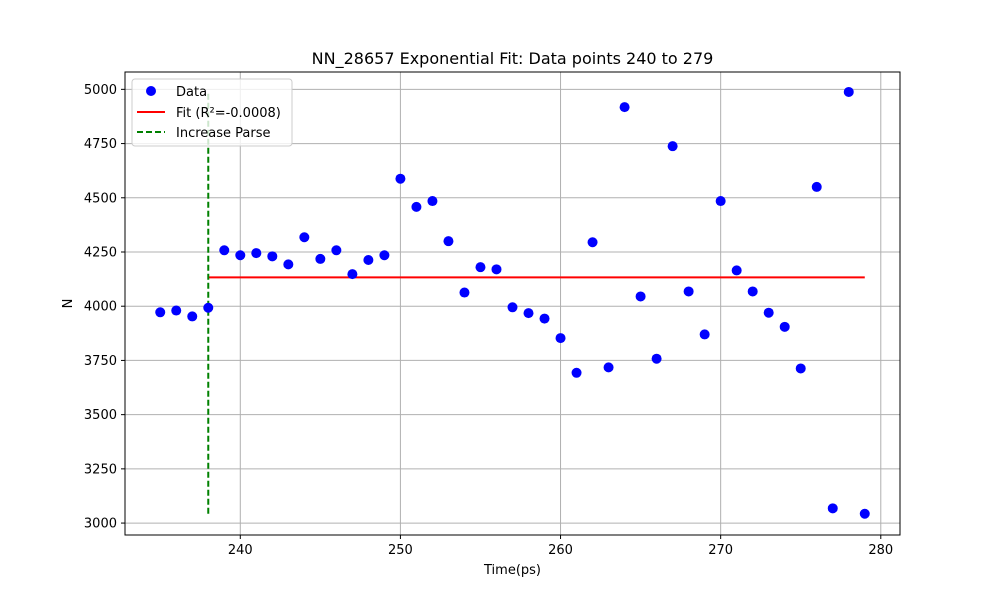 This screenshot has width=1000, height=600. Describe the element at coordinates (151, 91) in the screenshot. I see `legend-data-marker` at that location.